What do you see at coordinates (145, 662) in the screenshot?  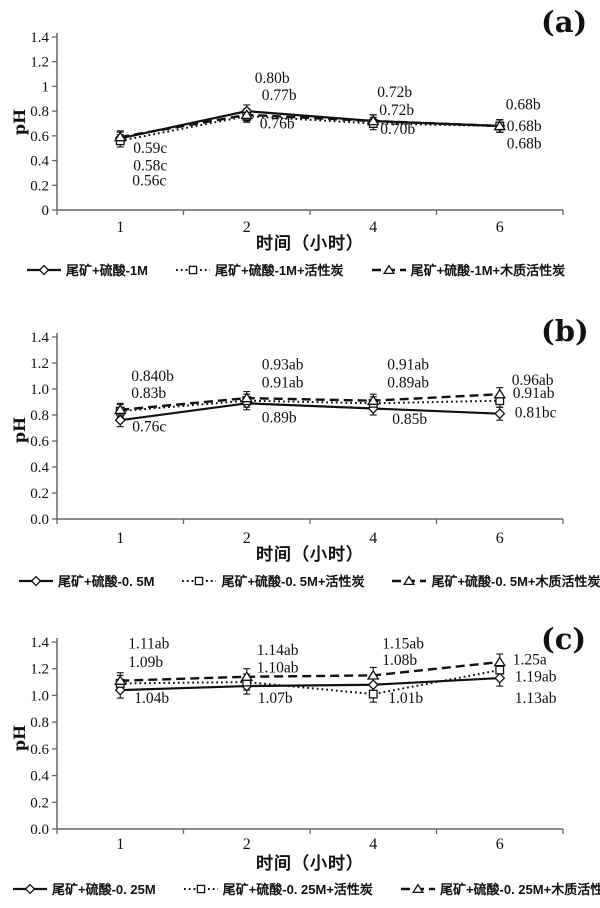 I see `data-label: 1.09b` at bounding box center [145, 662].